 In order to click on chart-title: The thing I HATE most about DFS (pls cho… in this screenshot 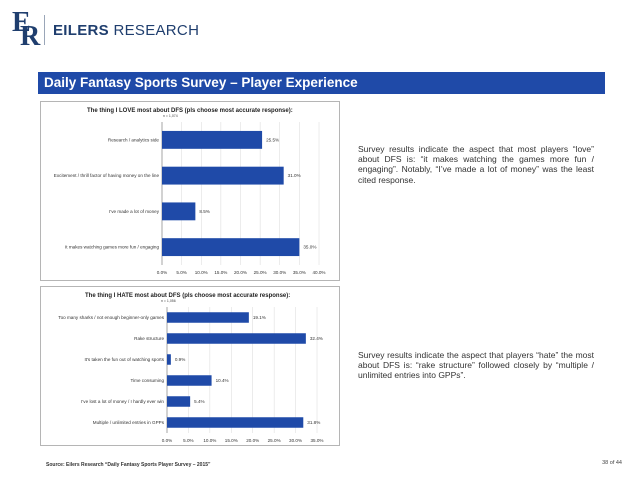, I will do `click(187, 296)`.